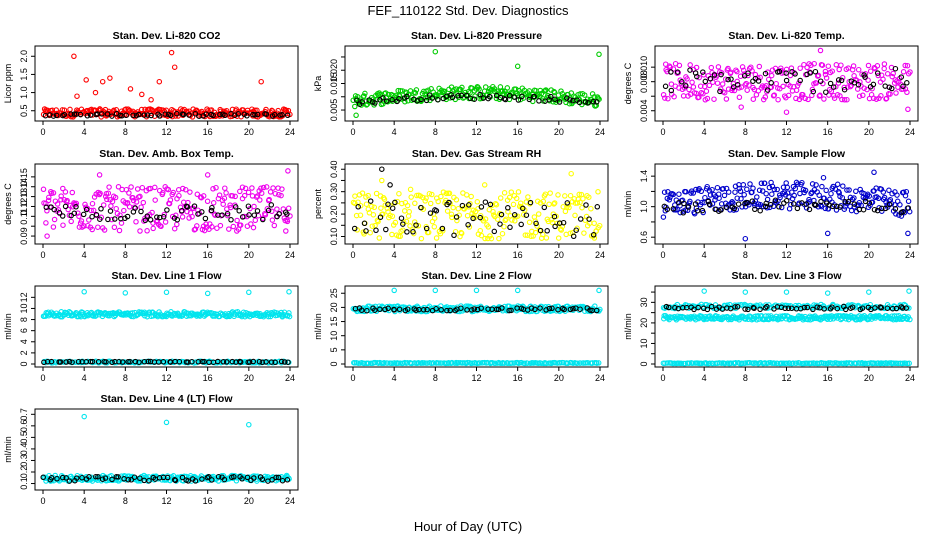 The image size is (936, 540). I want to click on y-axis-label: degrees C, so click(8, 204).